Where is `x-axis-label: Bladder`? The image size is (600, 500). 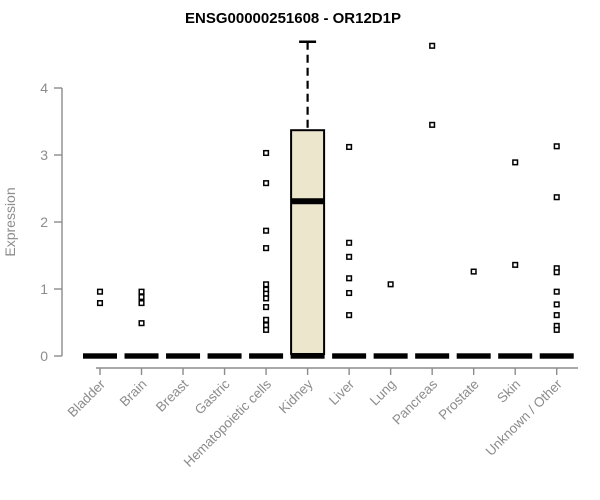
x-axis-label: Bladder is located at coordinates (87, 398).